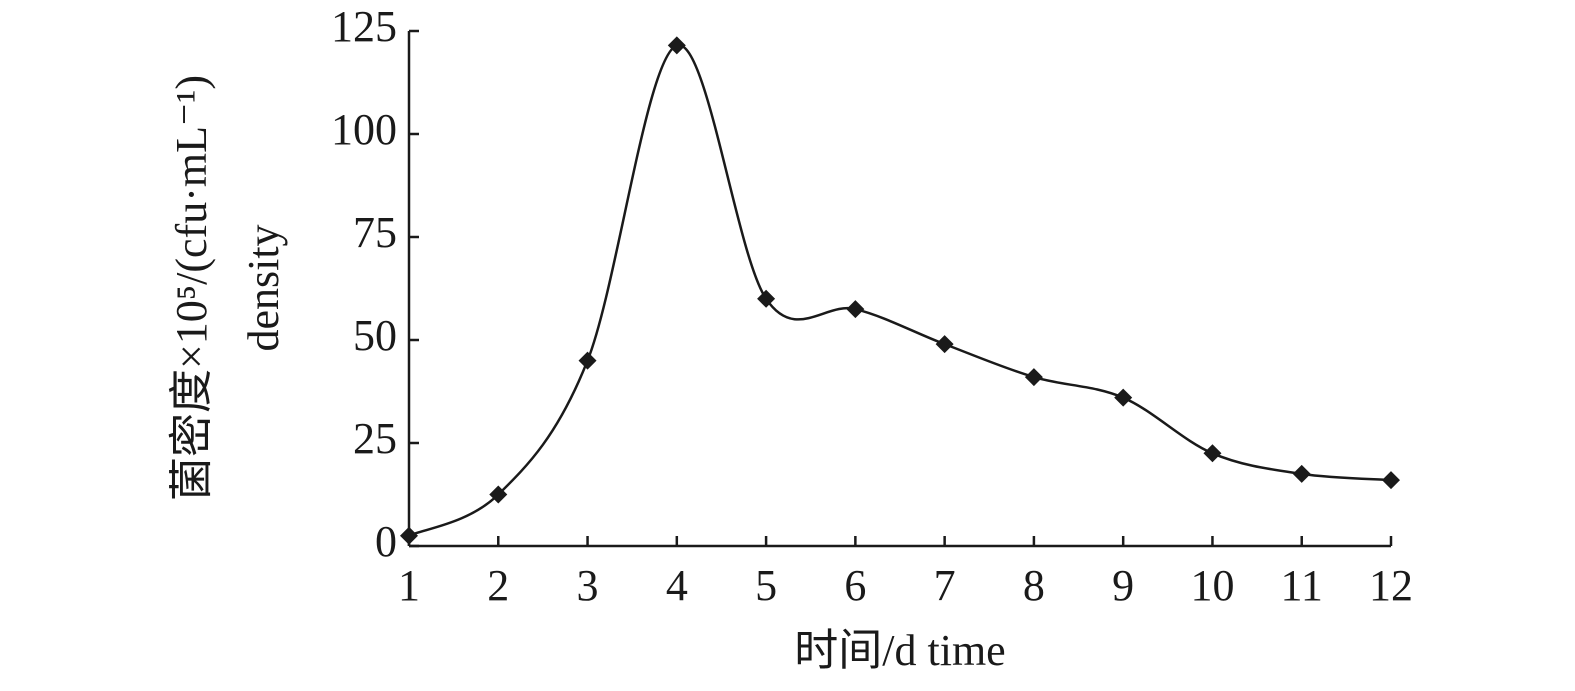 This screenshot has width=1575, height=691. I want to click on y-tick-label: 25, so click(375, 438).